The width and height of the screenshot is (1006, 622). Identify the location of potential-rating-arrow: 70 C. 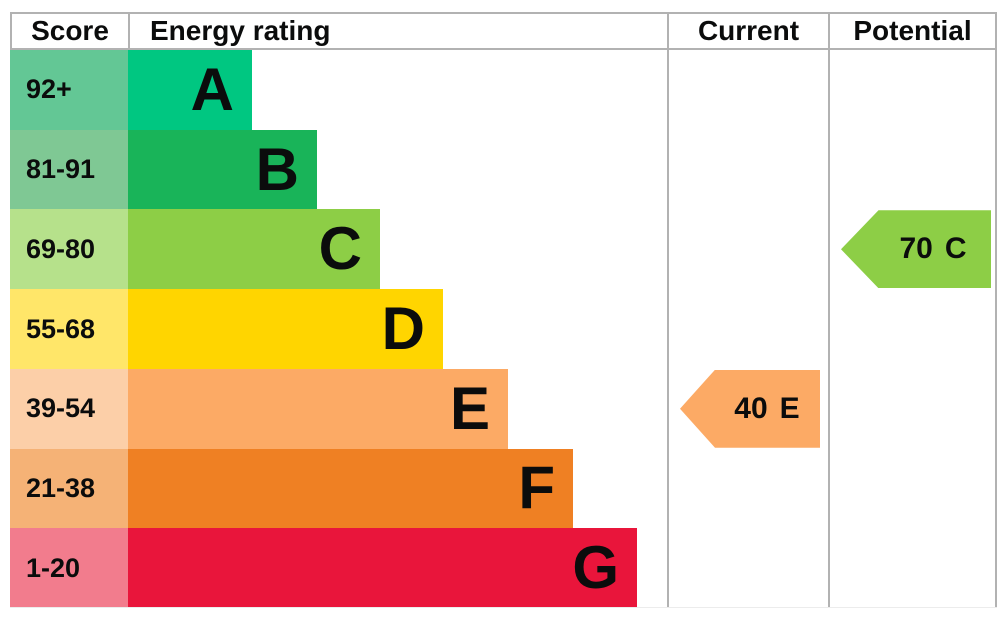
(916, 249).